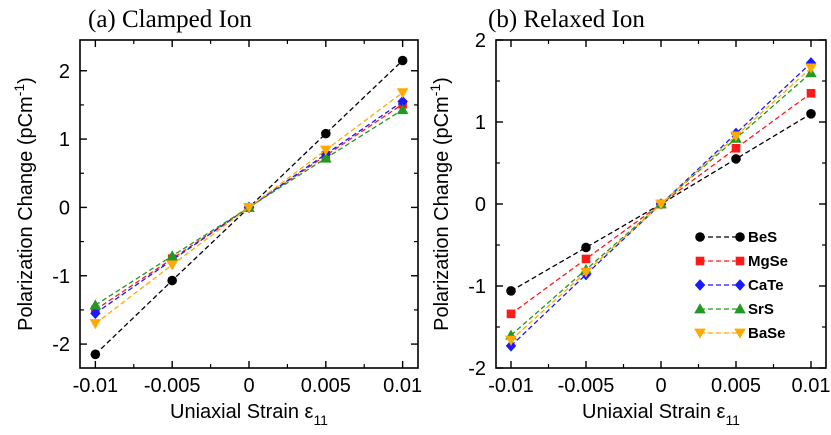  Describe the element at coordinates (170, 19) in the screenshot. I see `chart-title: (a) Clamped Ion` at that location.